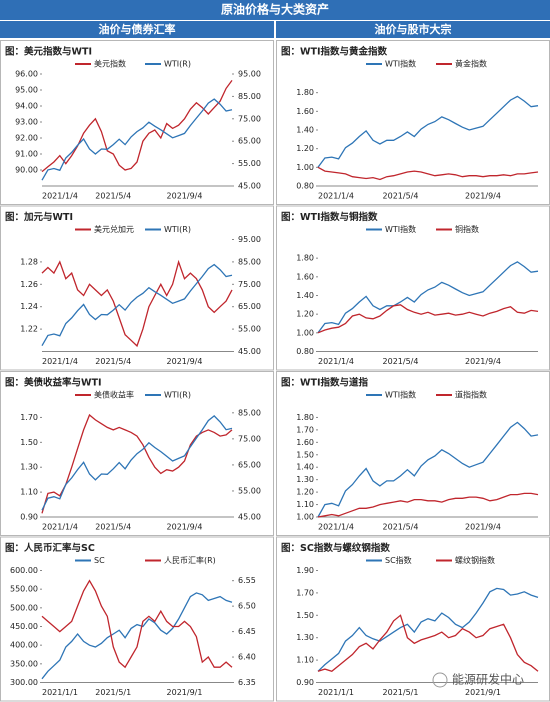  Describe the element at coordinates (305, 186) in the screenshot. I see `y-tick-label: 0.80` at that location.